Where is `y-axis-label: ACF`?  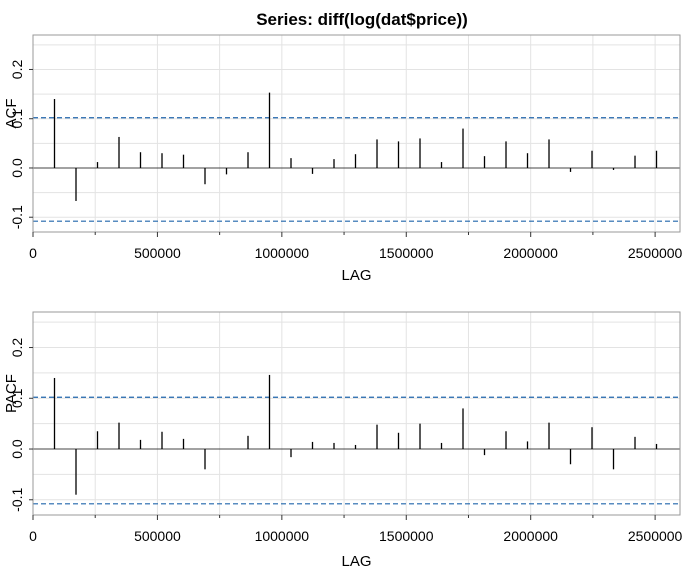 y-axis-label: ACF is located at coordinates (11, 114).